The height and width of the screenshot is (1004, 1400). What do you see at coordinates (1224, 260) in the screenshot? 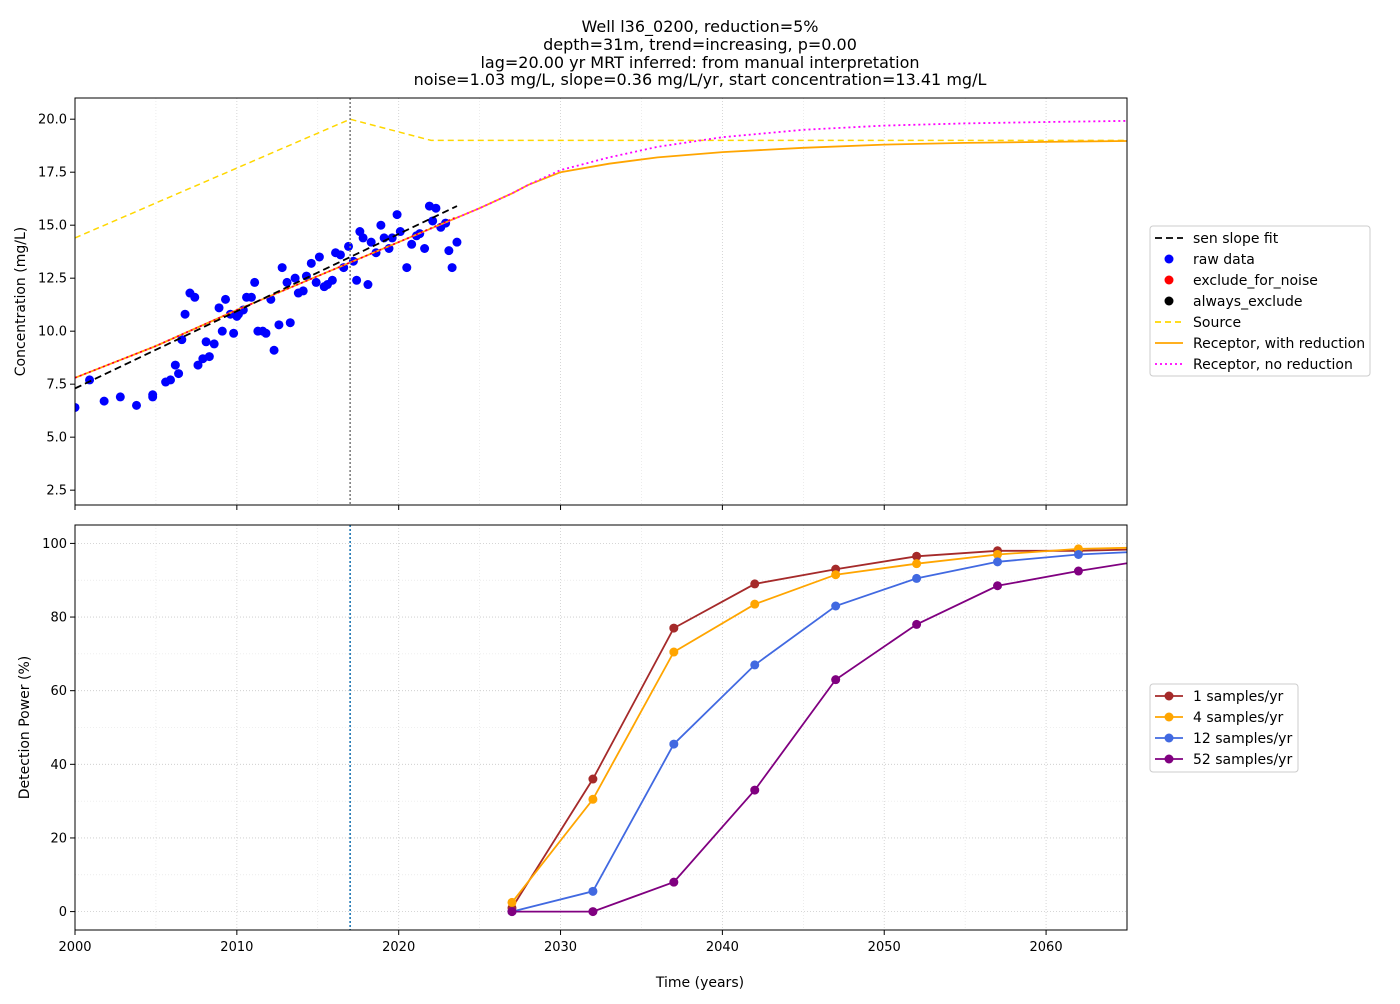
I see `legend-label: raw data` at bounding box center [1224, 260].